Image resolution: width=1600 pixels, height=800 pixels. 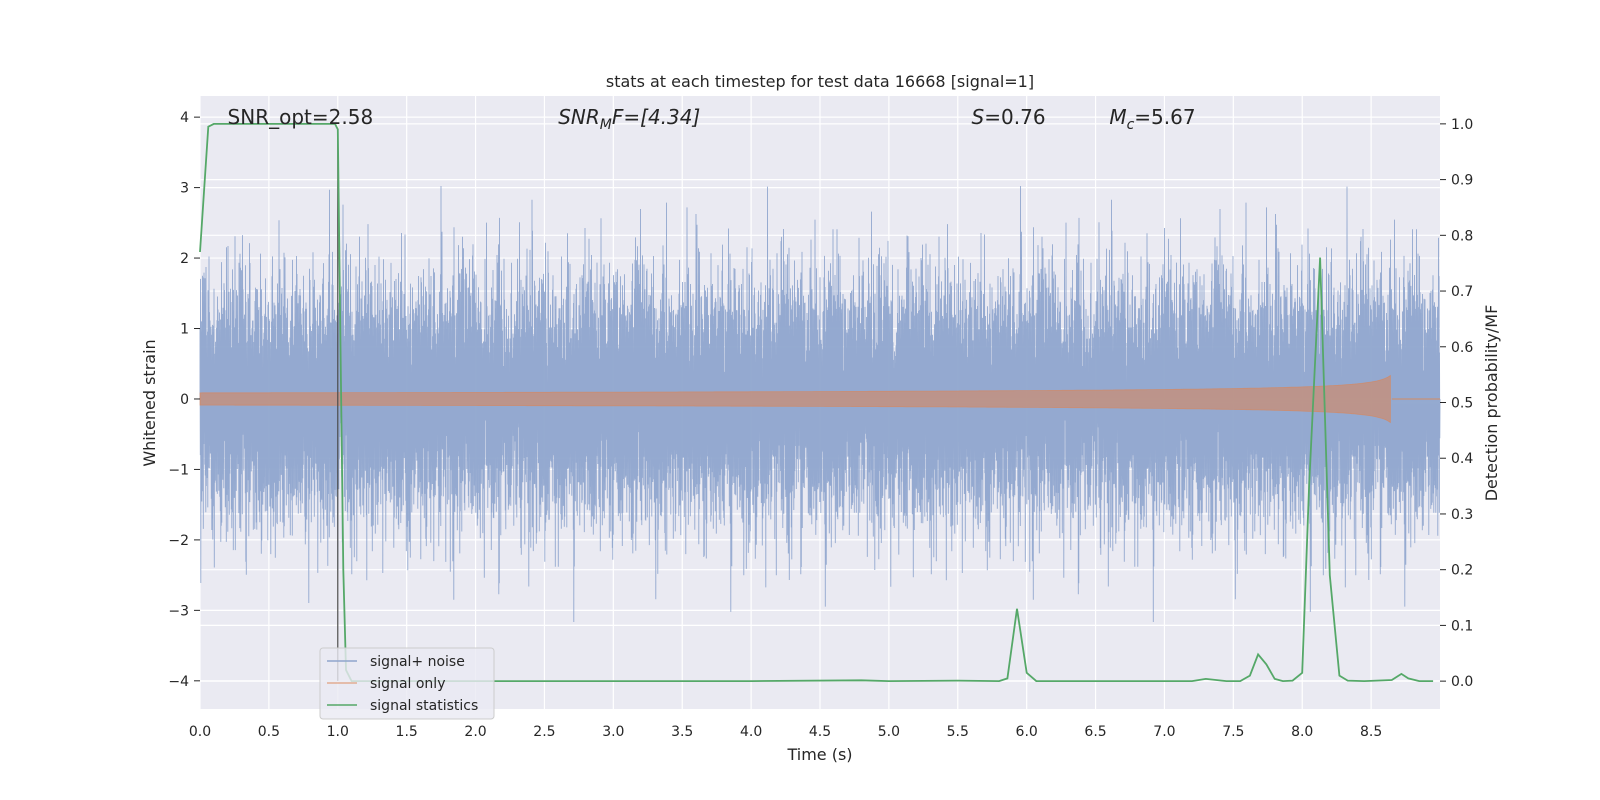 I want to click on x-tick-label: 2.5, so click(x=544, y=732).